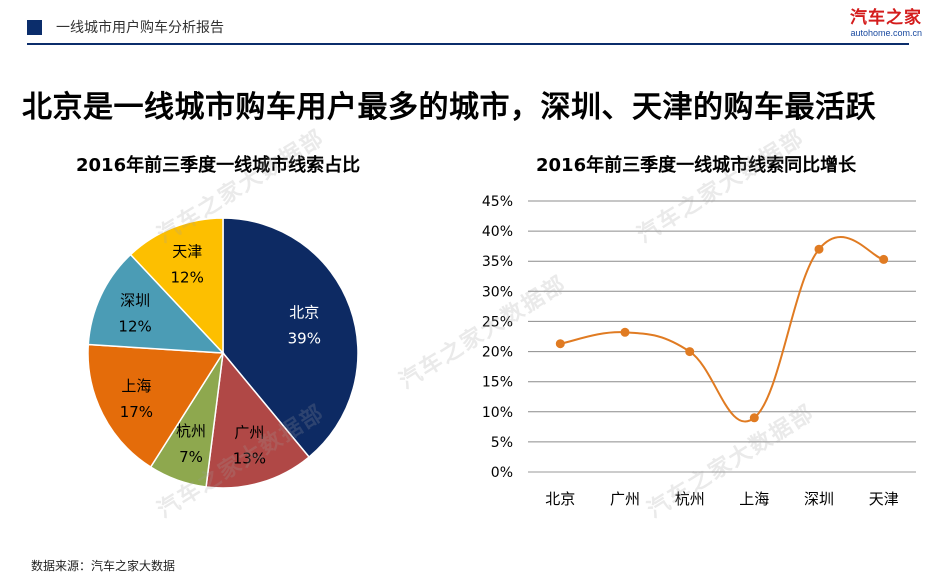  I want to click on x-tick-label: 北京, so click(560, 499).